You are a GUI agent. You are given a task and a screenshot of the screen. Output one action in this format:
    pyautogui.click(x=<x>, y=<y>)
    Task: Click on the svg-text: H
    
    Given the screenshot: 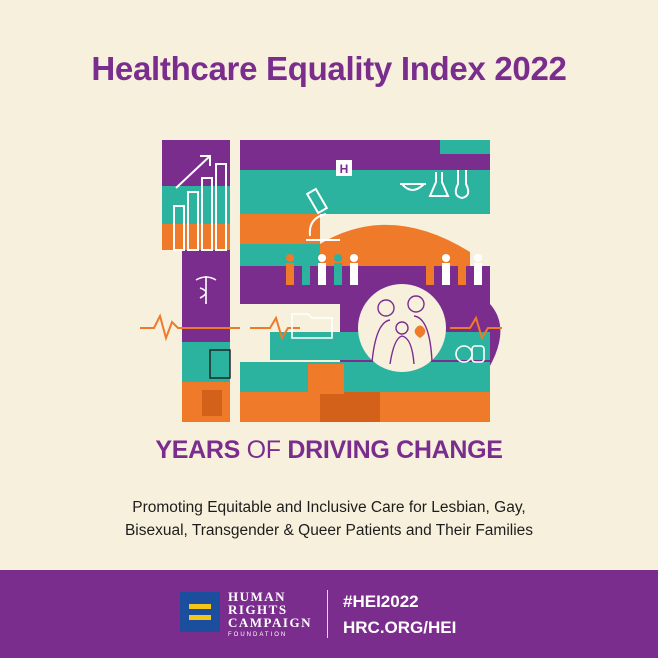 What is the action you would take?
    pyautogui.click(x=344, y=169)
    